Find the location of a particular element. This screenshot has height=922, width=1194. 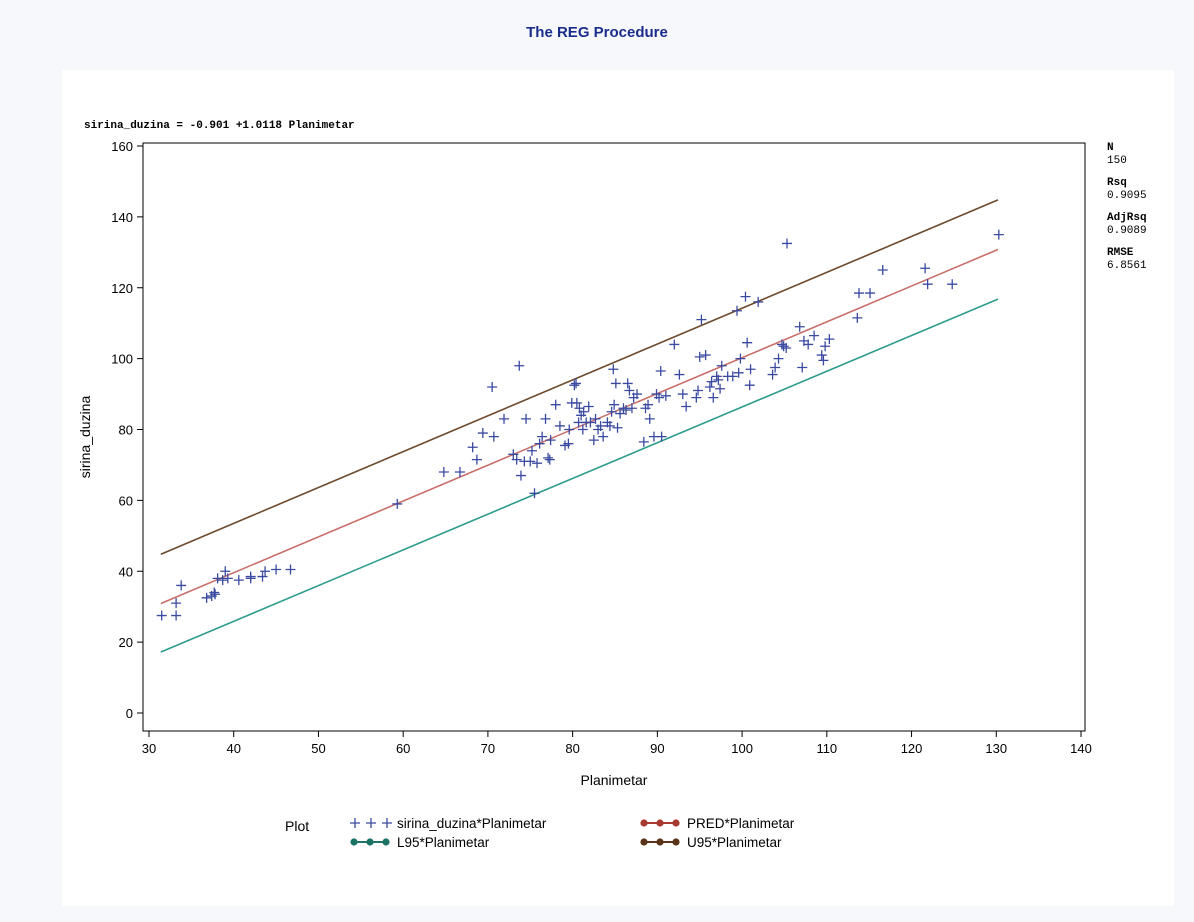

x-tick-label: 110 is located at coordinates (826, 748).